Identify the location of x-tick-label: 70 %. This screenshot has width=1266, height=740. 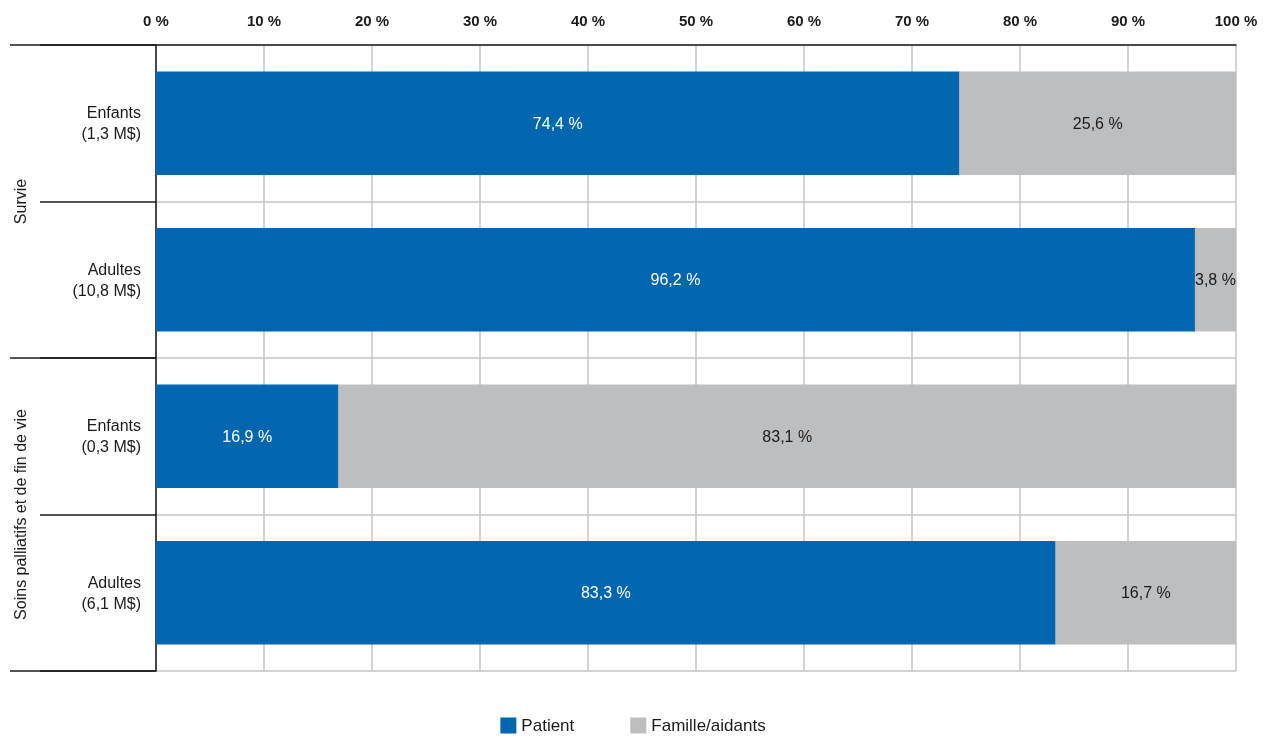
(912, 20).